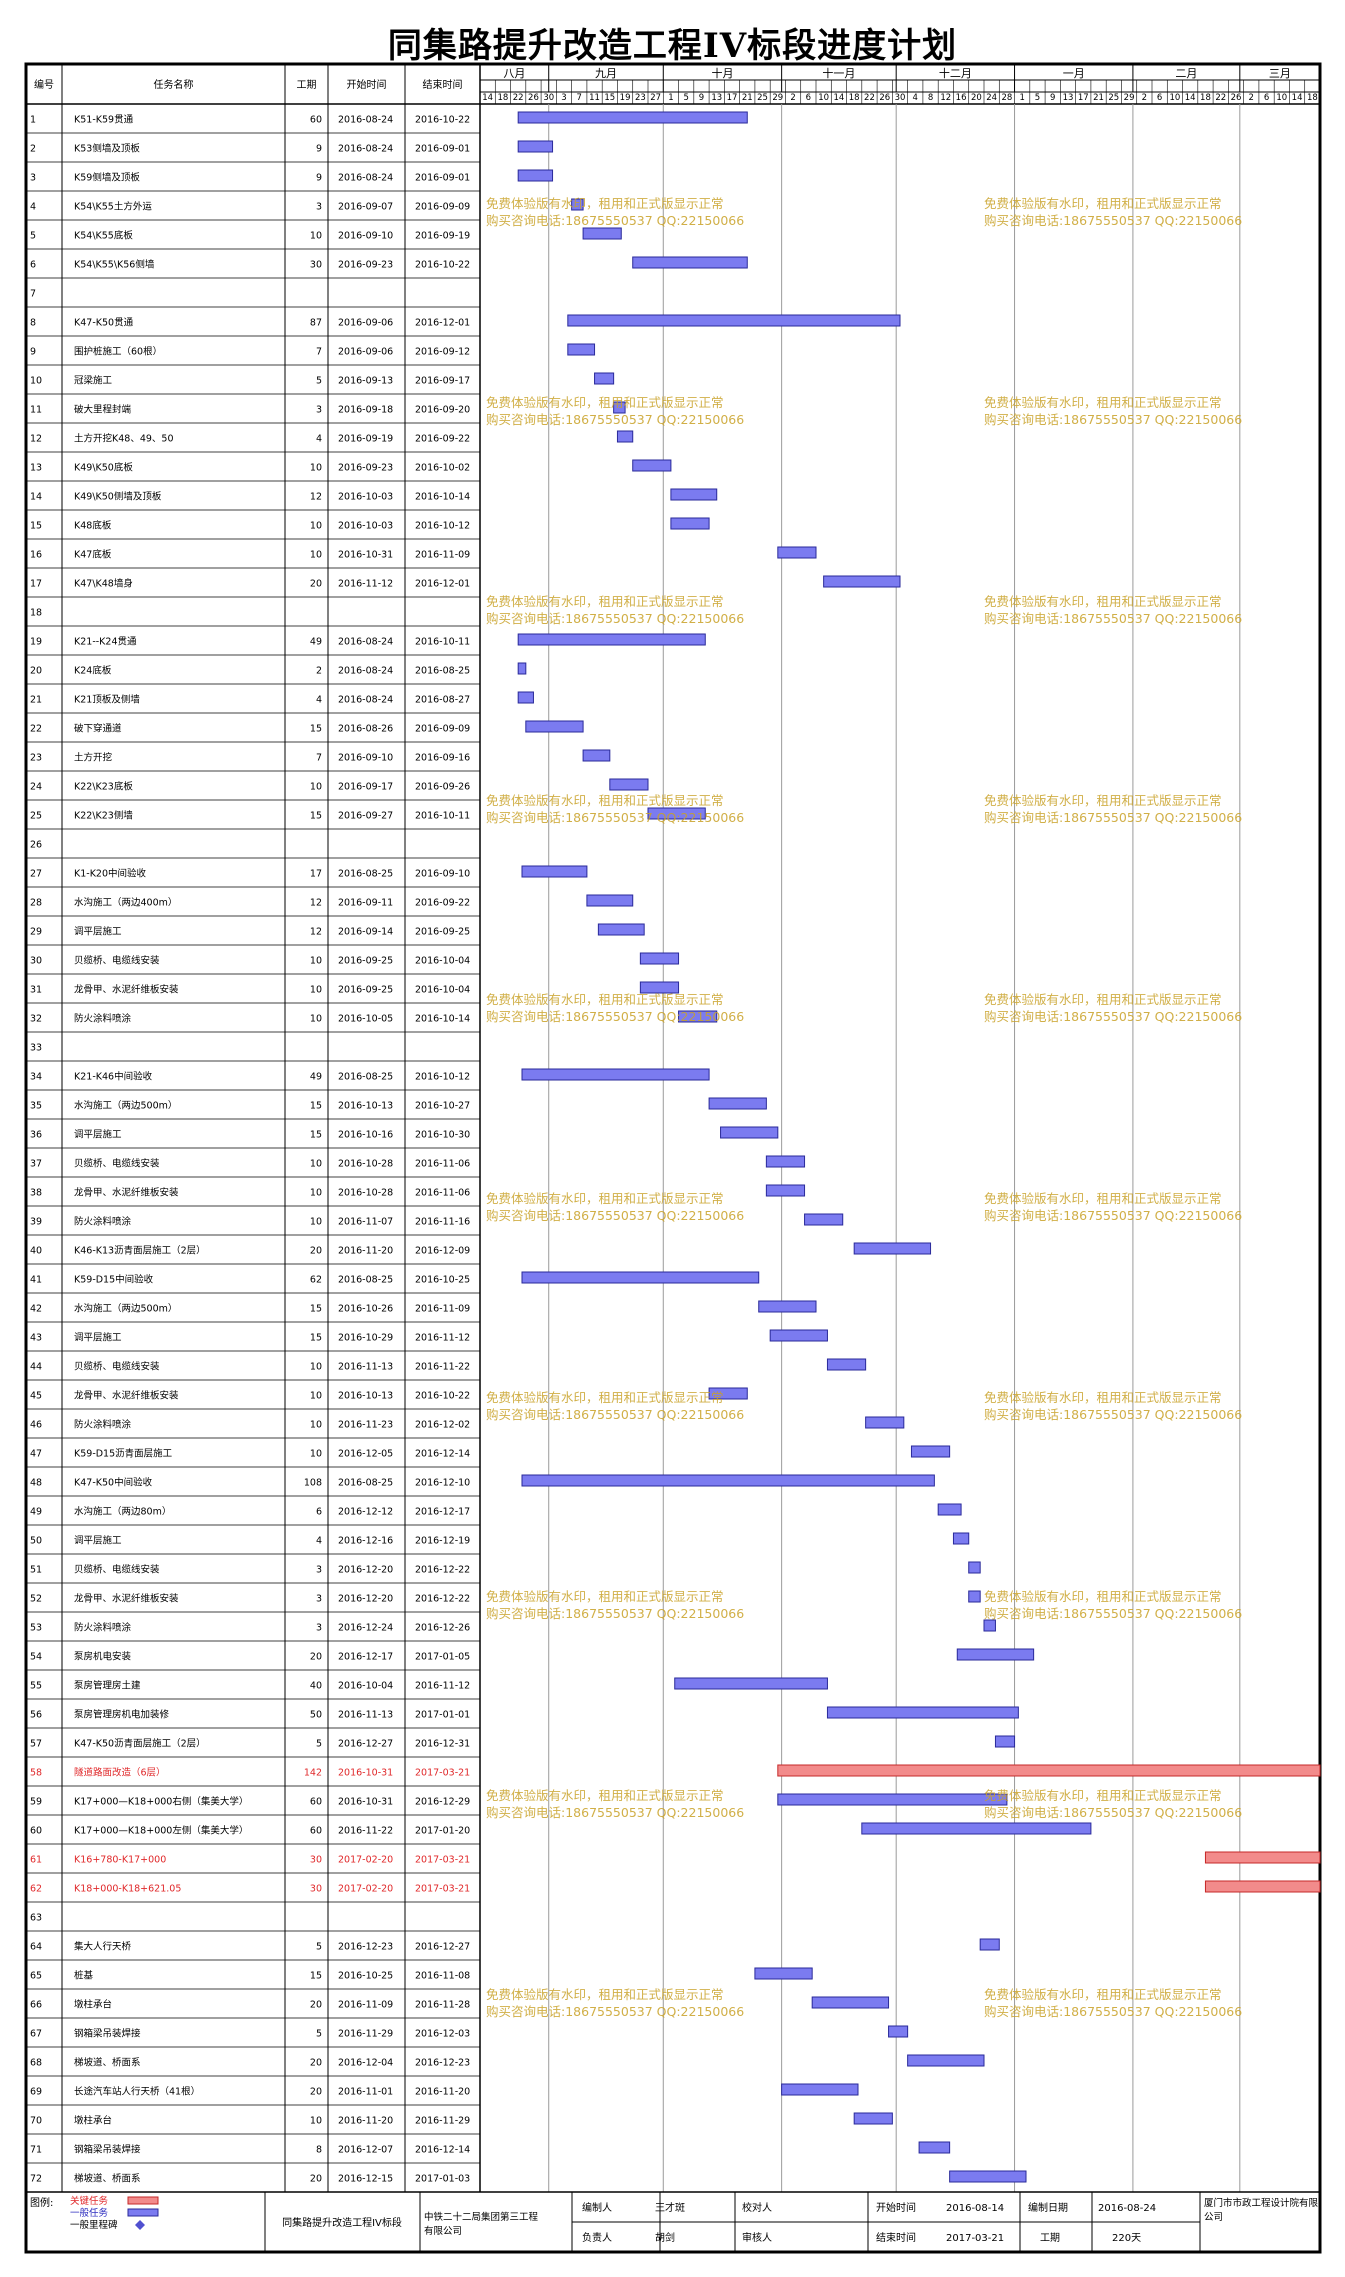 The height and width of the screenshot is (2277, 1345). Describe the element at coordinates (103, 787) in the screenshot. I see `task-name: K22\K23底板` at that location.